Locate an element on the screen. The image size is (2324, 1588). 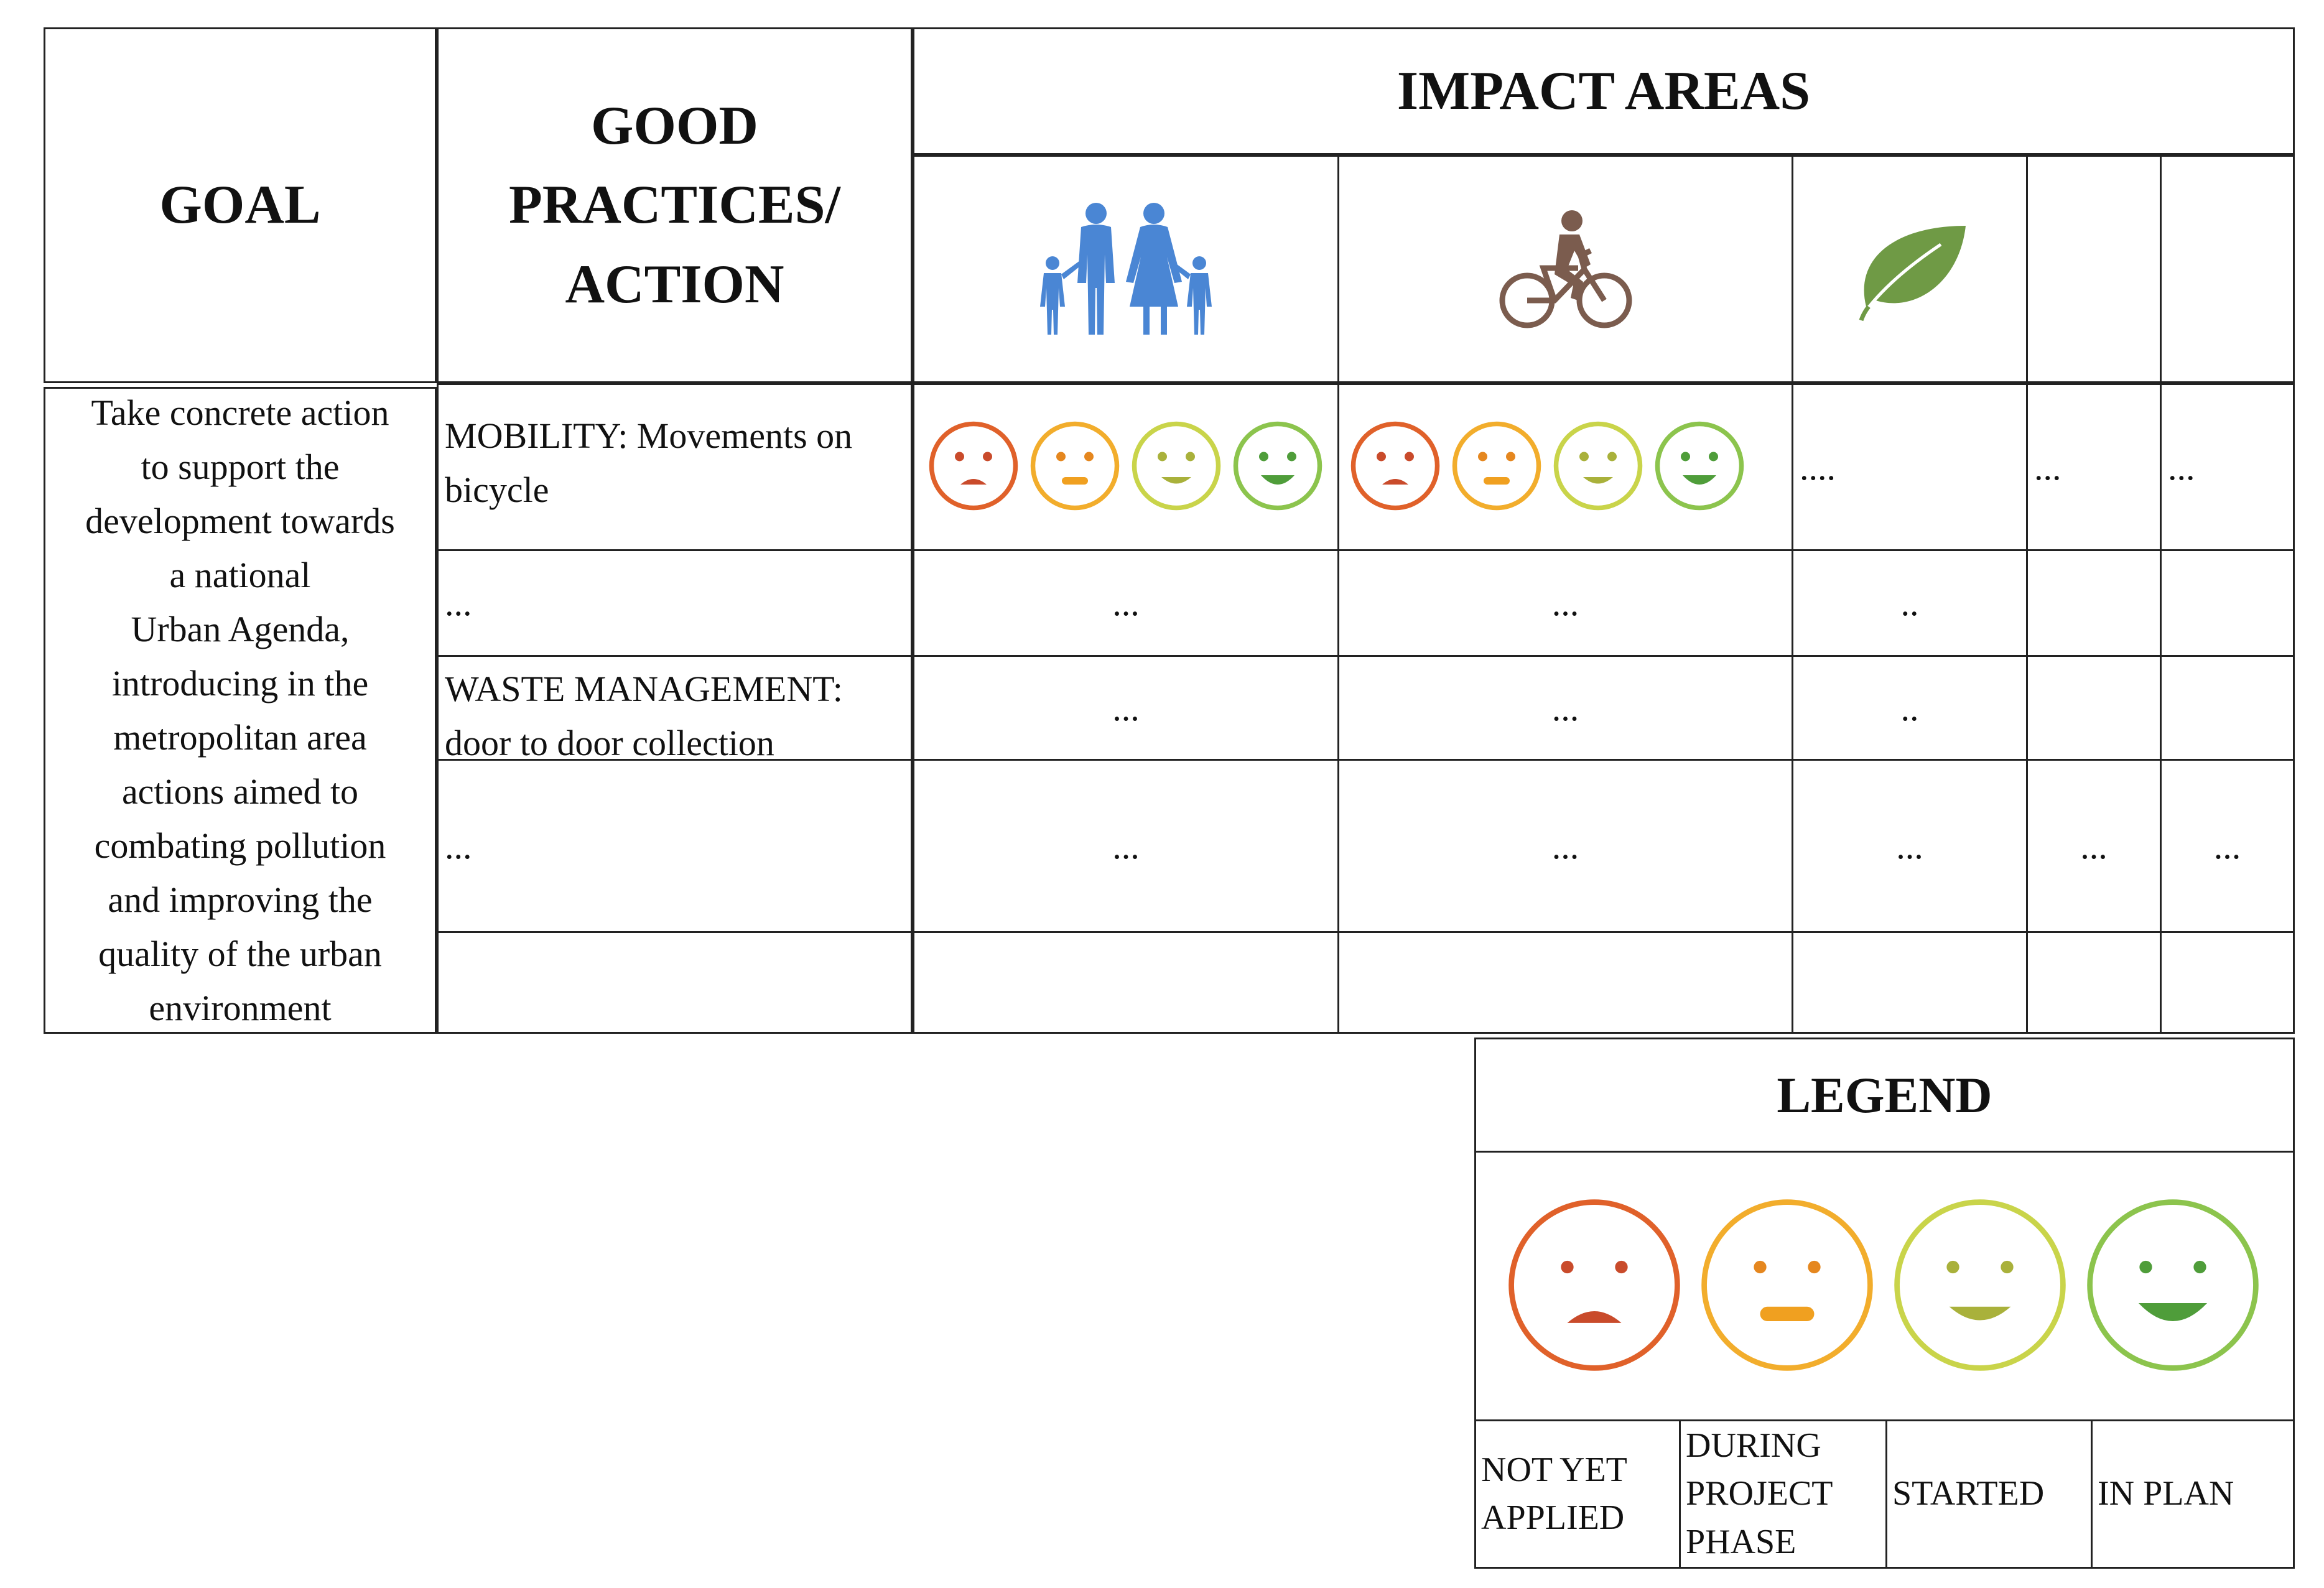
impact-area-environment-cell is located at coordinates (1910, 269).